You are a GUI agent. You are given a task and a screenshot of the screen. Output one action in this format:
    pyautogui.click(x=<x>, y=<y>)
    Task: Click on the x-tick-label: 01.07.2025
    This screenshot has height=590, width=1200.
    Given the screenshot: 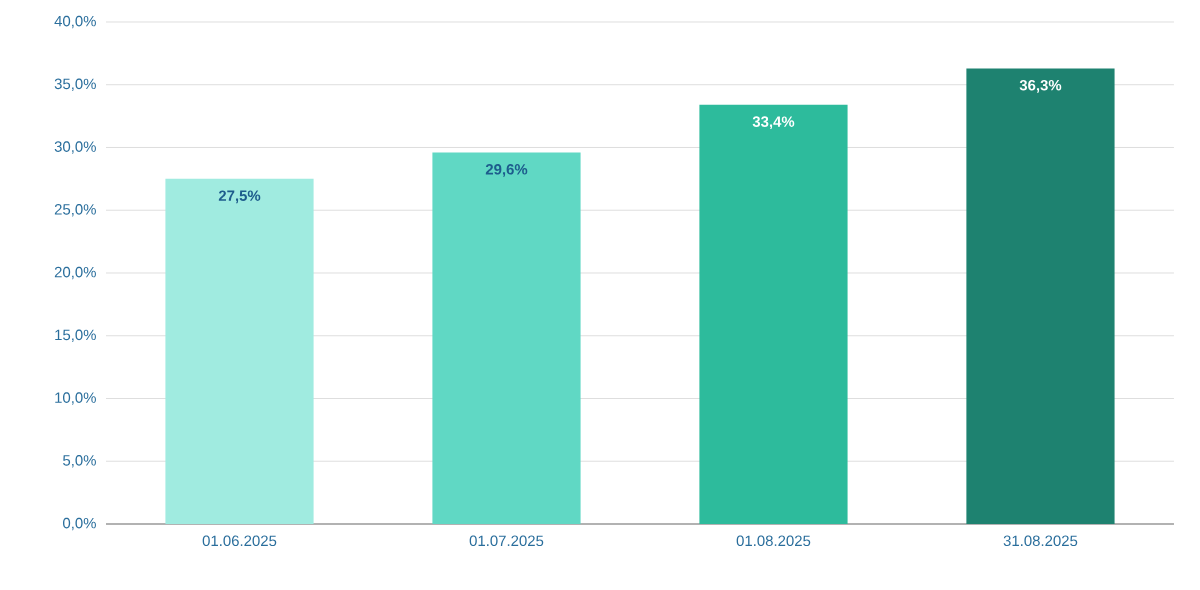 What is the action you would take?
    pyautogui.click(x=506, y=541)
    